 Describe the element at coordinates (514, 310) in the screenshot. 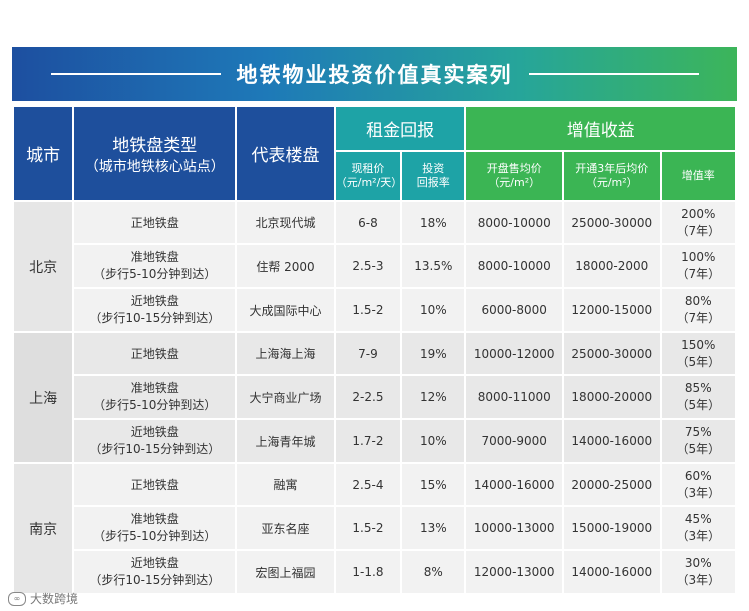

I see `open-cell: 6000-8000` at that location.